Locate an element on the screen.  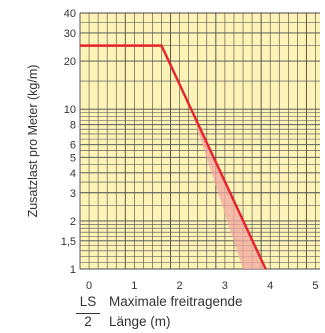
y-tick-label: 30 is located at coordinates (70, 34).